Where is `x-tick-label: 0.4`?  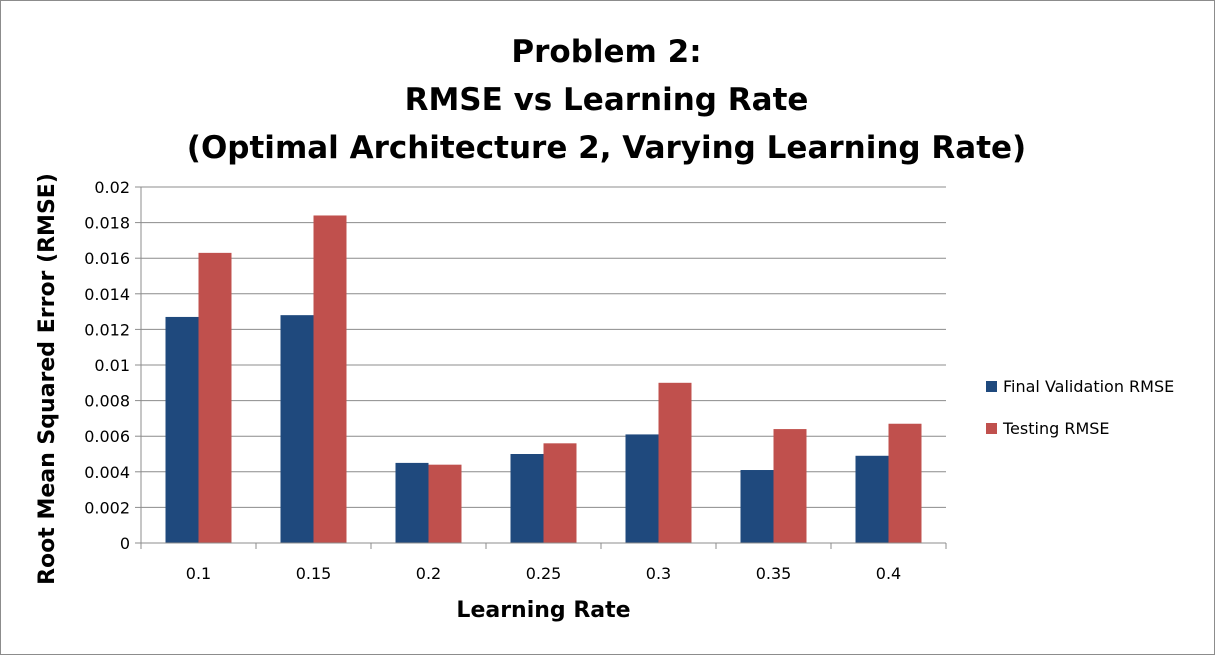
x-tick-label: 0.4 is located at coordinates (888, 573).